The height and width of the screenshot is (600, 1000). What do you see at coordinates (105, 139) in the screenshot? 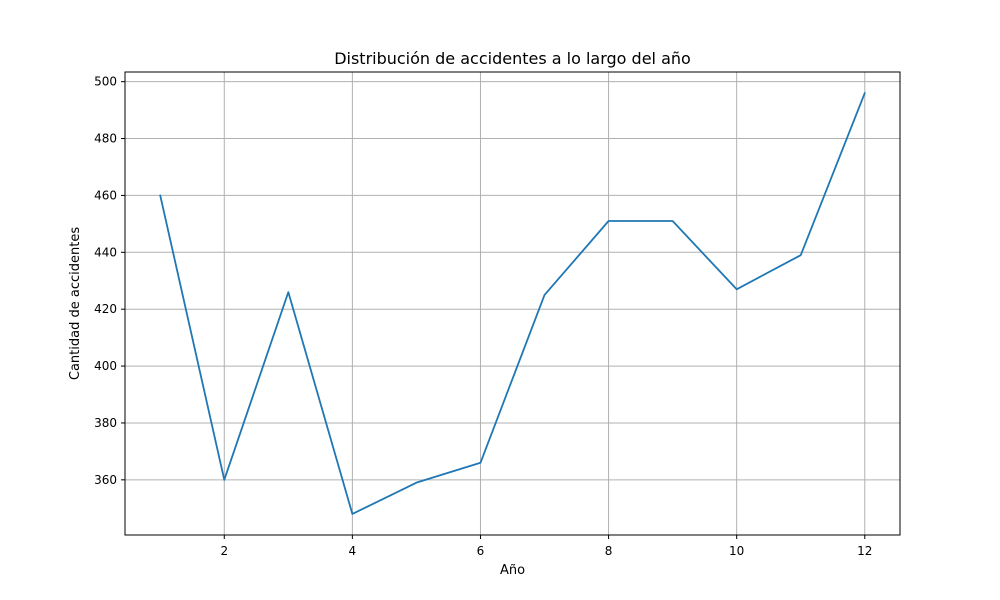
I see `y-tick-label: 480` at bounding box center [105, 139].